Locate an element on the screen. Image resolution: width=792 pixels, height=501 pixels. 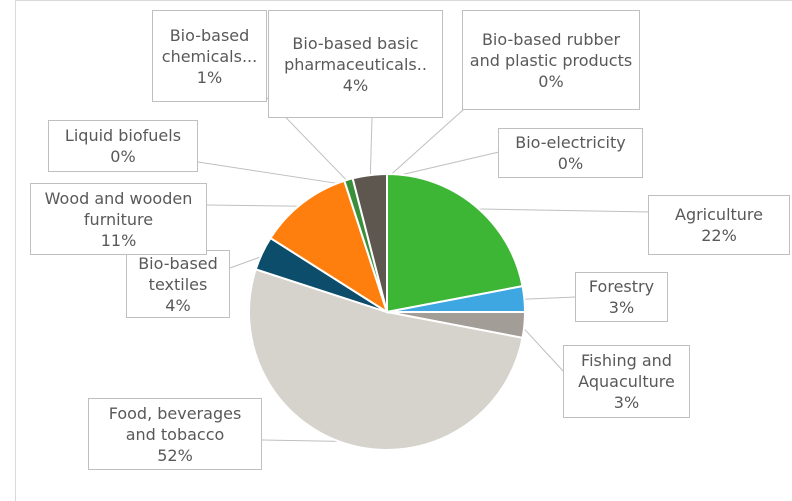
label-value: 22% is located at coordinates (719, 235).